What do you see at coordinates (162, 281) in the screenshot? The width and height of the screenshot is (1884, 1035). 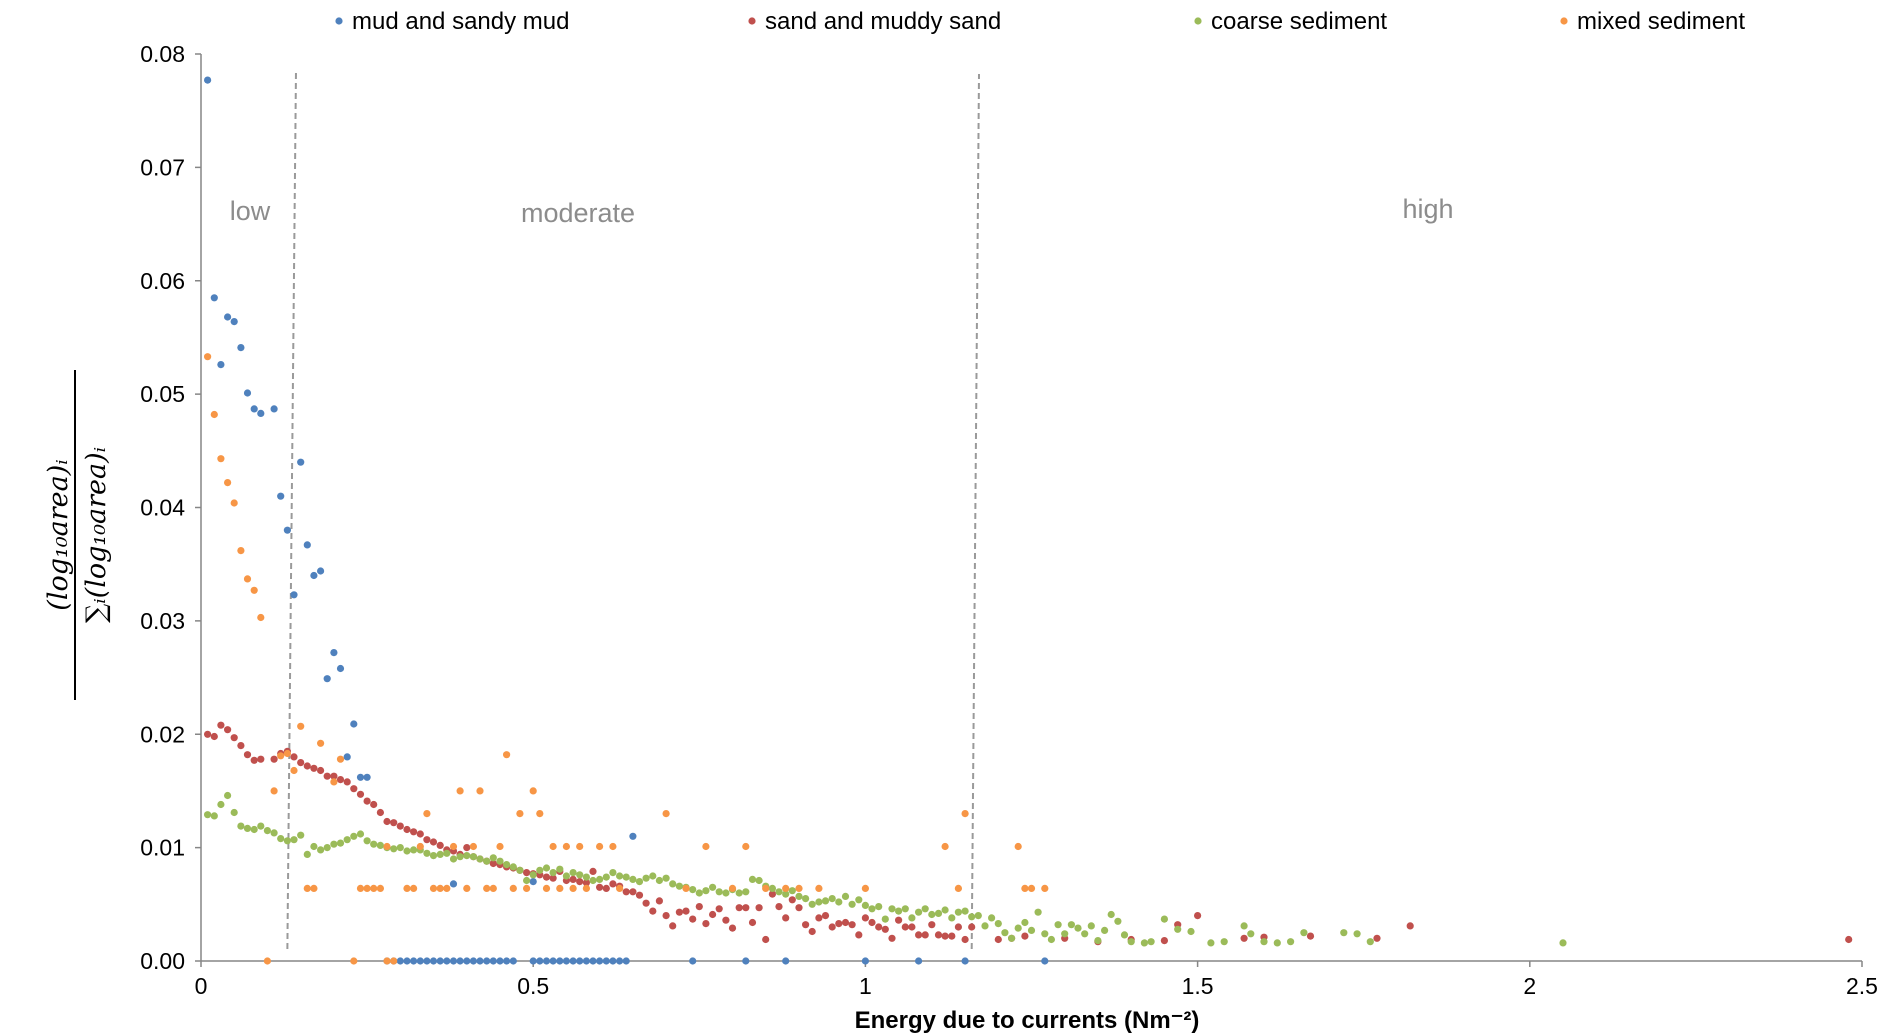 I see `y-tick-label: 0.06` at bounding box center [162, 281].